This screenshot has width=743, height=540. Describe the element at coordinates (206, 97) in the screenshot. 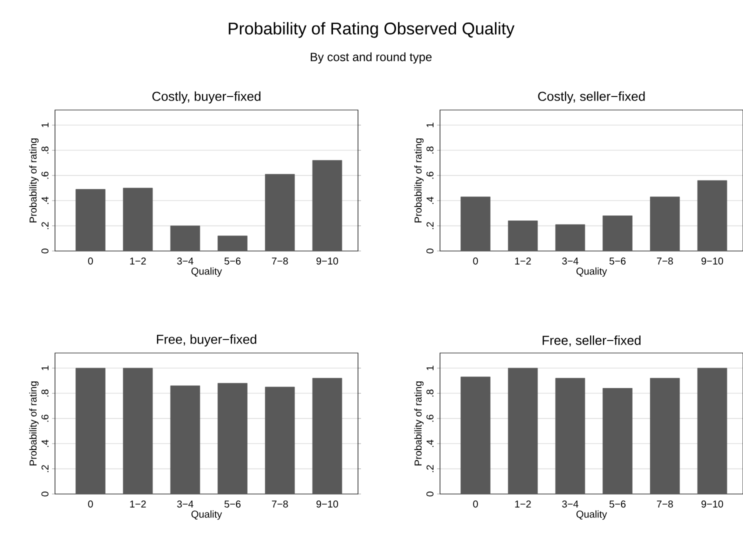

I see `chart-title: Costly, buyer−fixed` at that location.